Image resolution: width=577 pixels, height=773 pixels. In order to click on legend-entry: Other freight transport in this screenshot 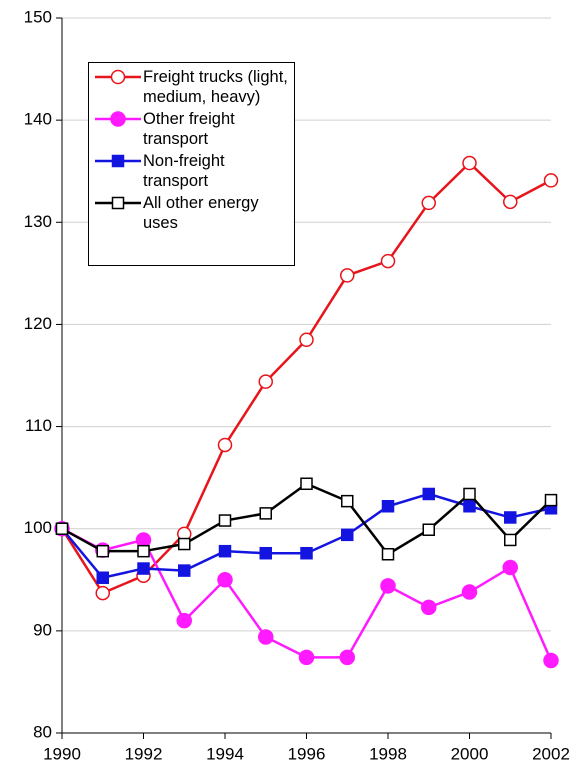, I will do `click(191, 129)`.